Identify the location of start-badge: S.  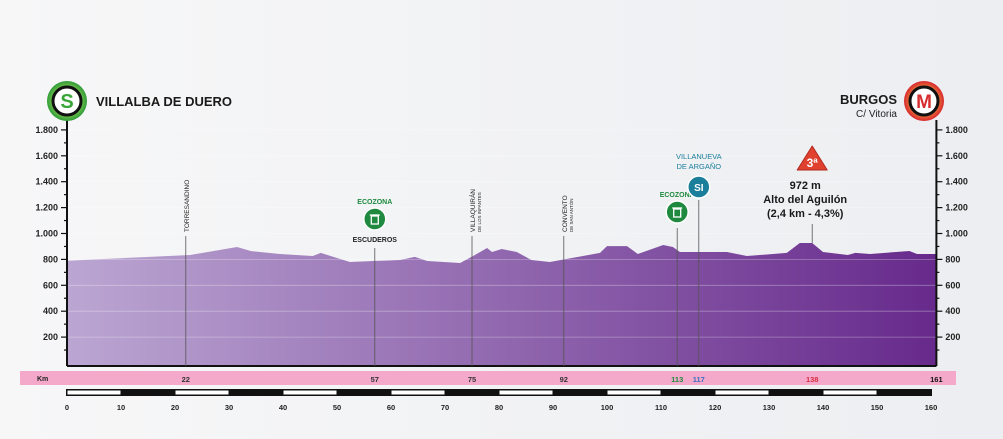
(67, 101).